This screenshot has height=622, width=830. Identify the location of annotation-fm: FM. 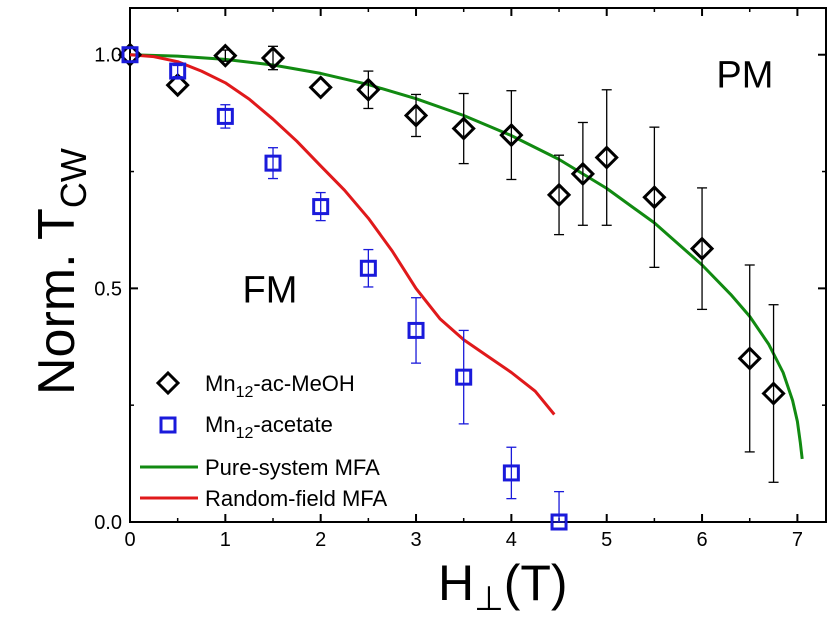
(270, 290).